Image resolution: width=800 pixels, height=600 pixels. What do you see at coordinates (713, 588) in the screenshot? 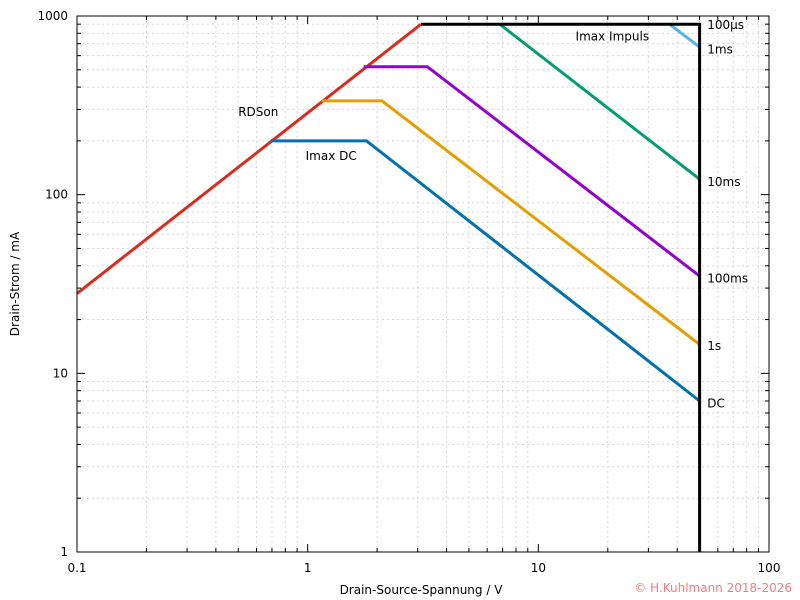
I see `copyright-notice: © H.Kuhlmann 2018-2026` at bounding box center [713, 588].